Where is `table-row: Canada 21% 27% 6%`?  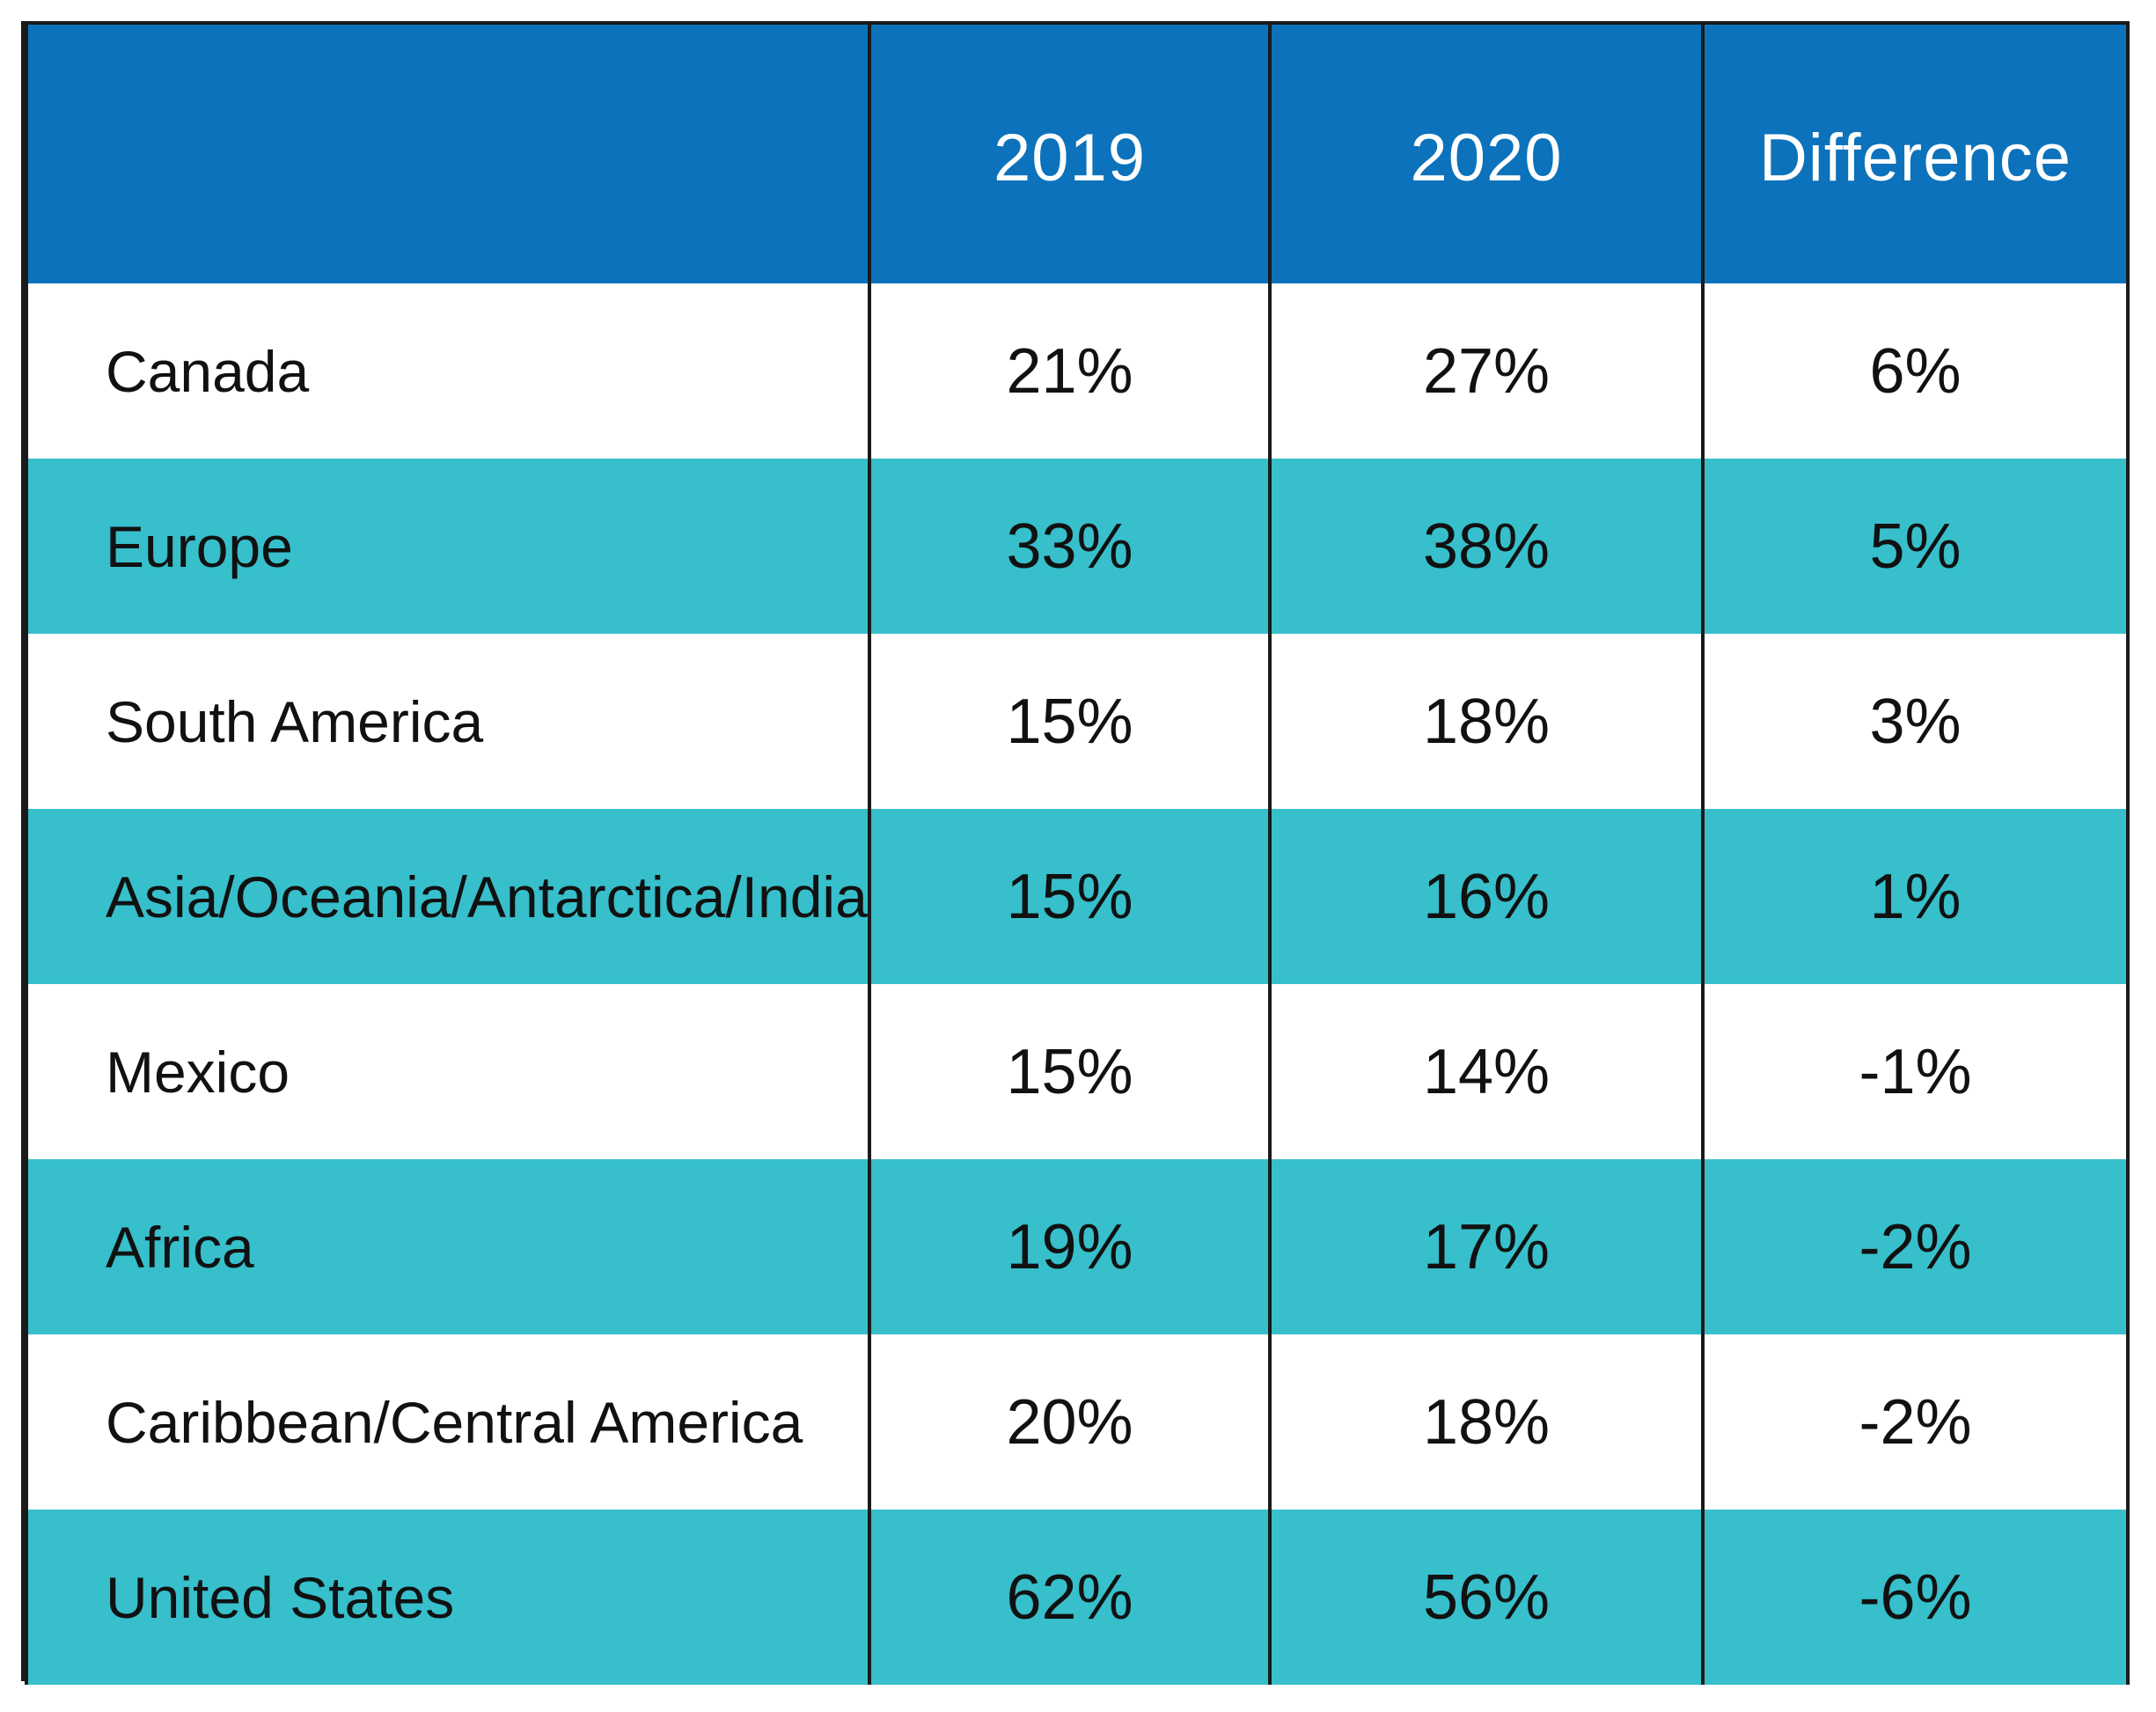
table-row: Canada 21% 27% 6% is located at coordinates (1077, 371).